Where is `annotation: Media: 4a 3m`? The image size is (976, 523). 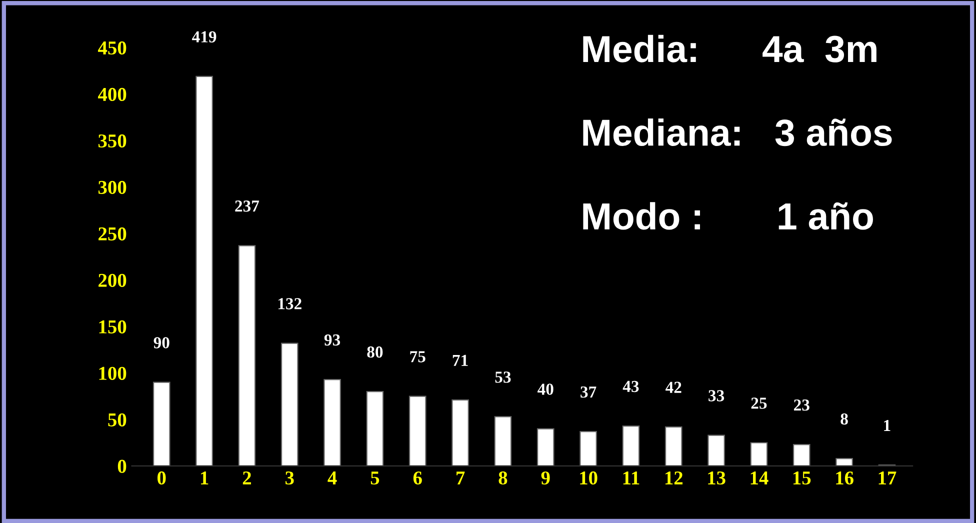
annotation: Media: 4a 3m is located at coordinates (729, 48).